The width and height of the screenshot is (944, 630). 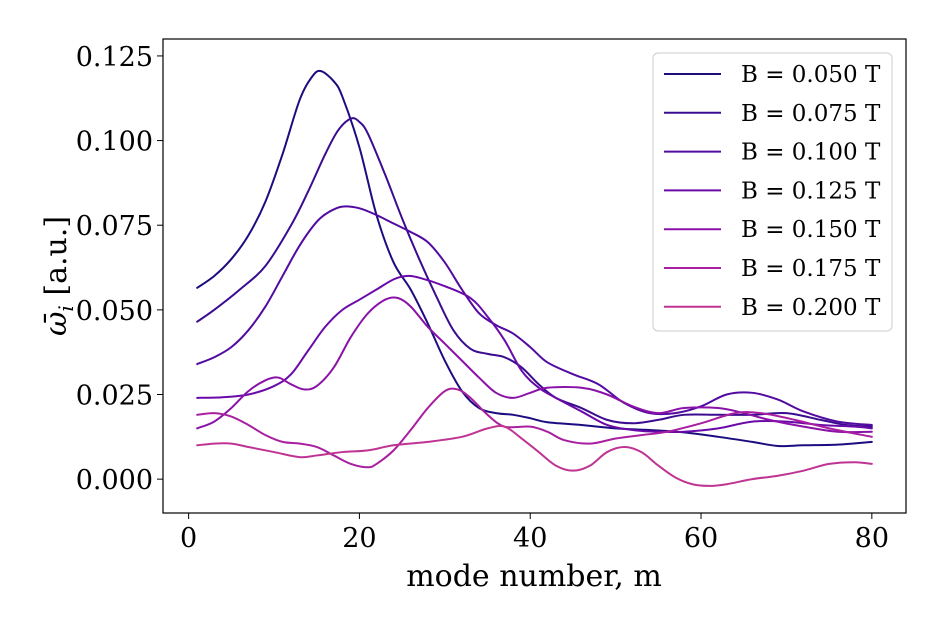 I want to click on x-axis-ticks: 0 20 40 60 80, so click(x=534, y=533).